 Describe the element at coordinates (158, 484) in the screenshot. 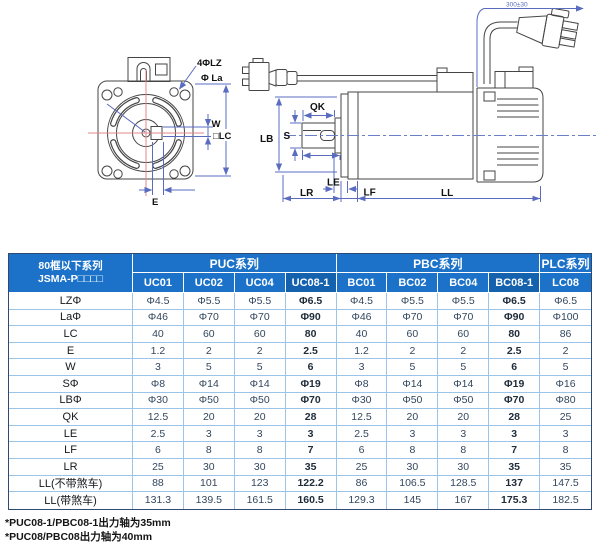

I see `table-cell: 88` at that location.